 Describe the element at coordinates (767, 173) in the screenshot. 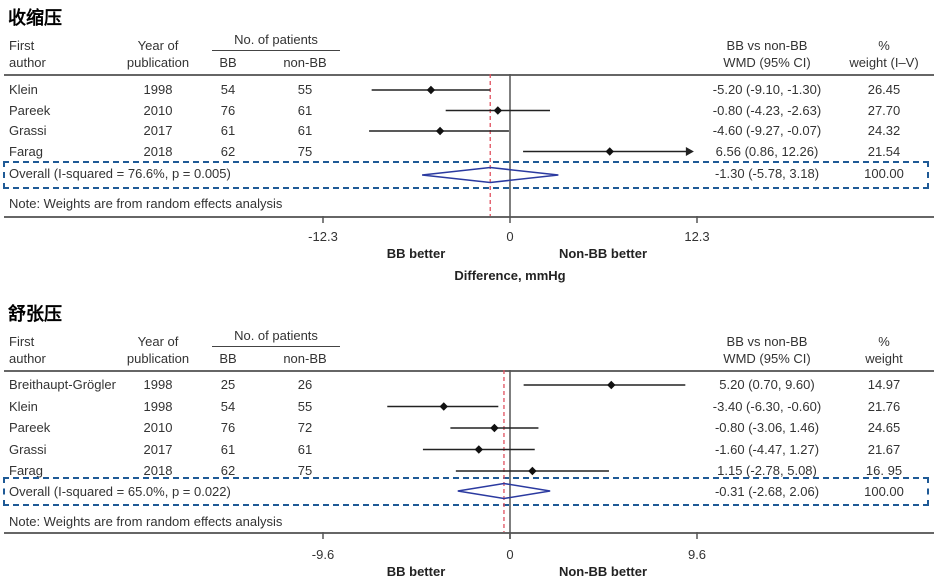

I see `overall-ci: -1.30 (-5.78, 3.18)` at that location.